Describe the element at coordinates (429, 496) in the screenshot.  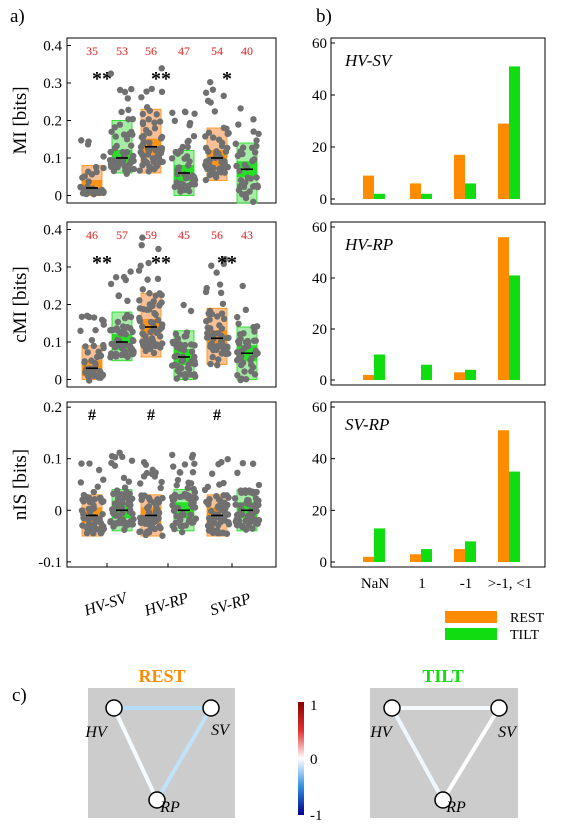
I see `panel-b-chart-3: 0 20 40 60 SV-RP NaN 1 -1 >-1, <1` at that location.